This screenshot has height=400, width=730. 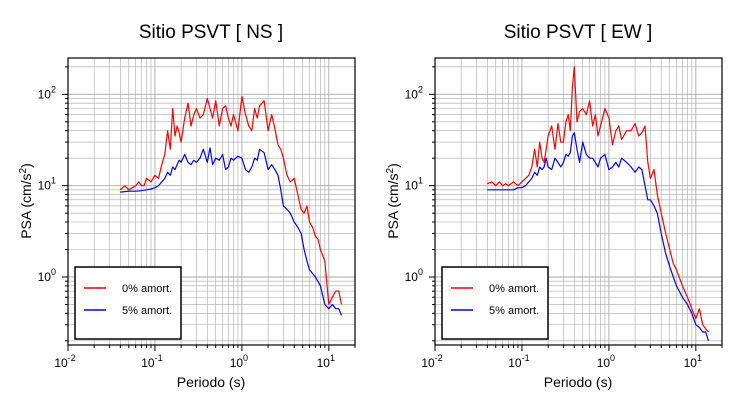 What do you see at coordinates (578, 32) in the screenshot?
I see `chart-title: Sitio PSVT [ EW ]` at bounding box center [578, 32].